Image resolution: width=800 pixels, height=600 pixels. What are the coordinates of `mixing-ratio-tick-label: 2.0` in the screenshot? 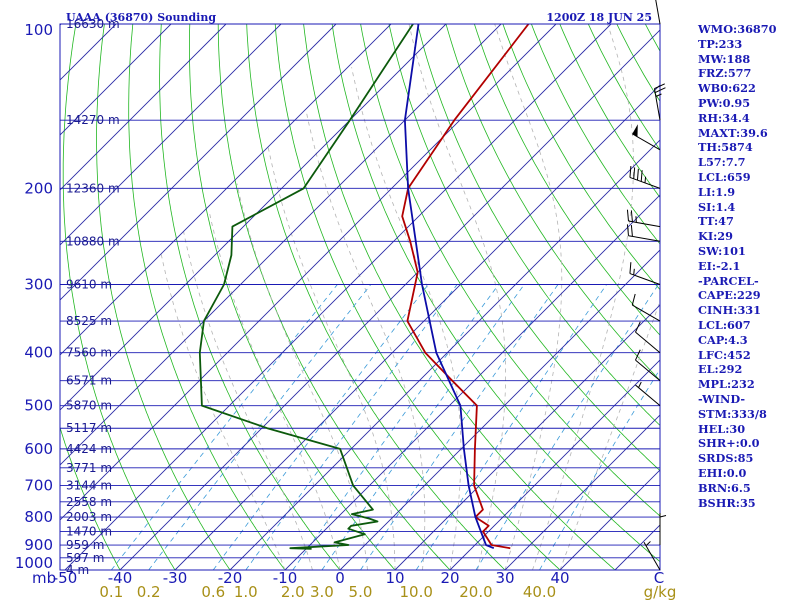 It's located at (293, 591).